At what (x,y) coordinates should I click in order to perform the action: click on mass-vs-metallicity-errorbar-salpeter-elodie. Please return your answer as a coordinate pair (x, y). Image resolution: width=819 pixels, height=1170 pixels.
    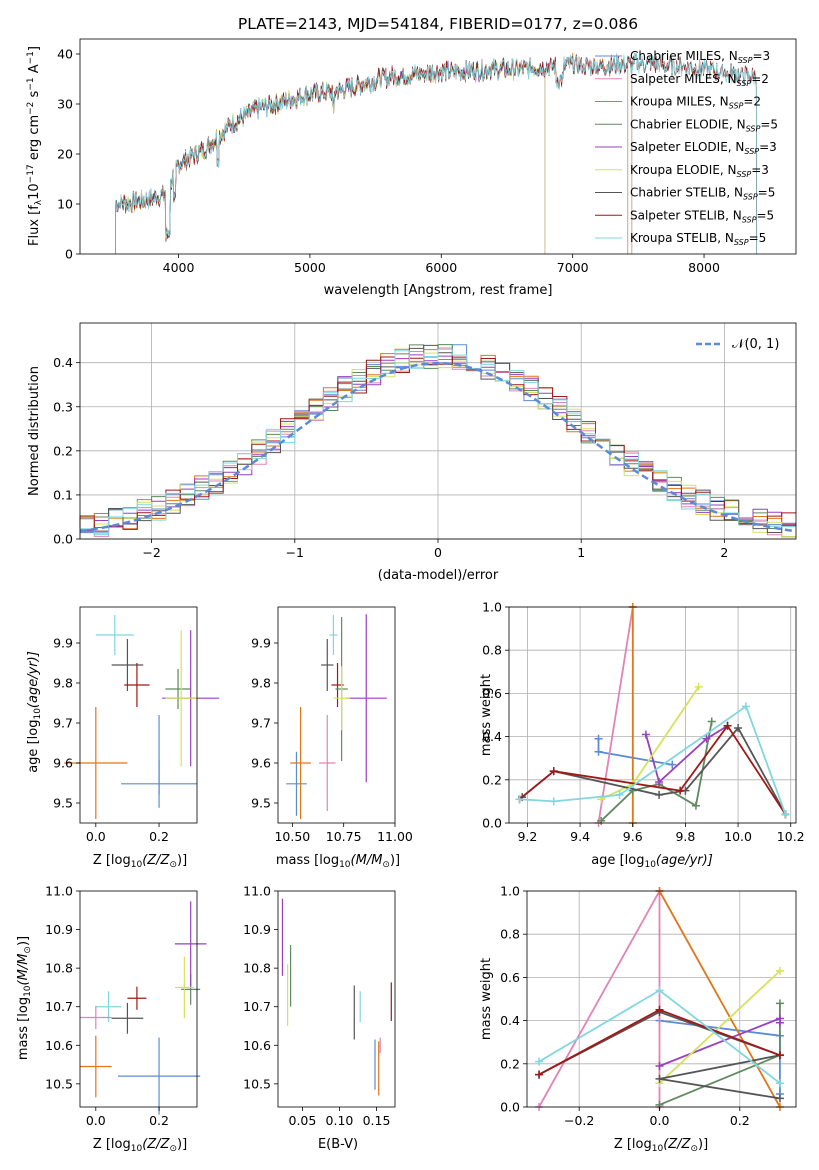
    Looking at the image, I should click on (190, 944).